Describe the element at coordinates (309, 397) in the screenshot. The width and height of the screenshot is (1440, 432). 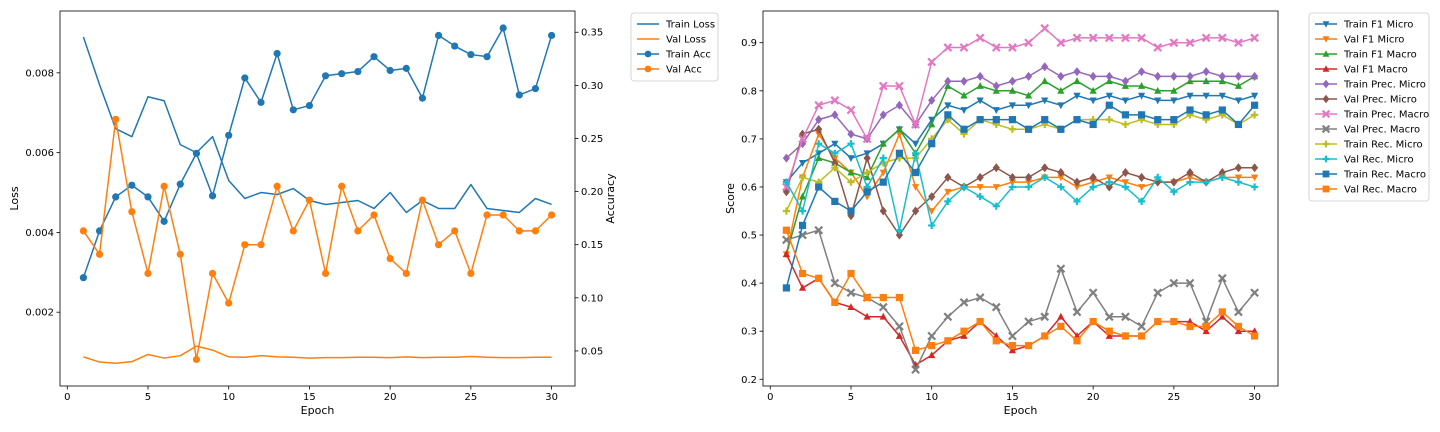
I see `x-tick-label: 15` at that location.